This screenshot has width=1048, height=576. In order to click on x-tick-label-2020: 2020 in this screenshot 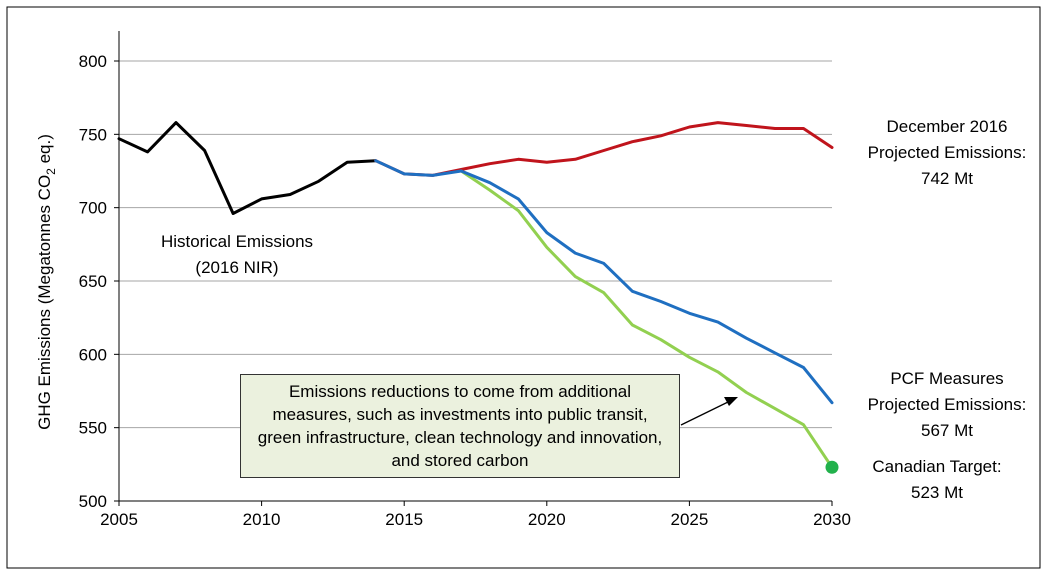, I will do `click(547, 519)`.